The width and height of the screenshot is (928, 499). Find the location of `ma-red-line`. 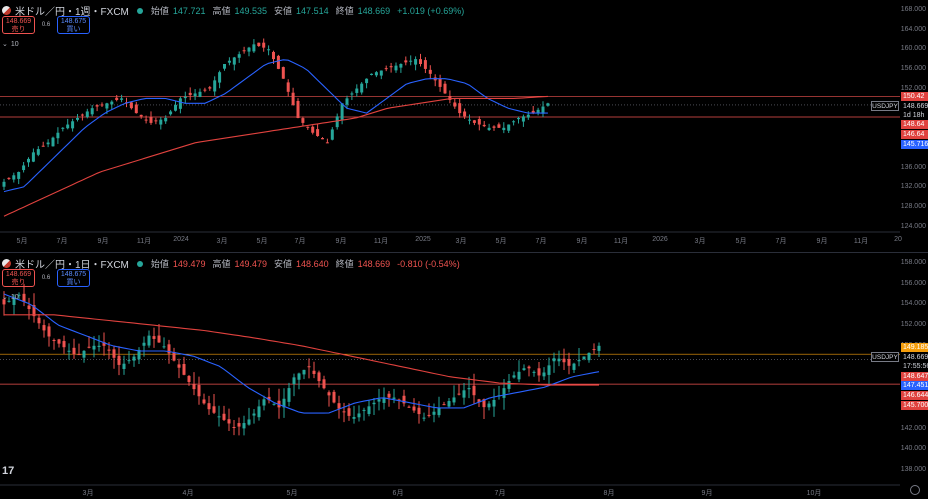

ma-red-line is located at coordinates (275, 156).